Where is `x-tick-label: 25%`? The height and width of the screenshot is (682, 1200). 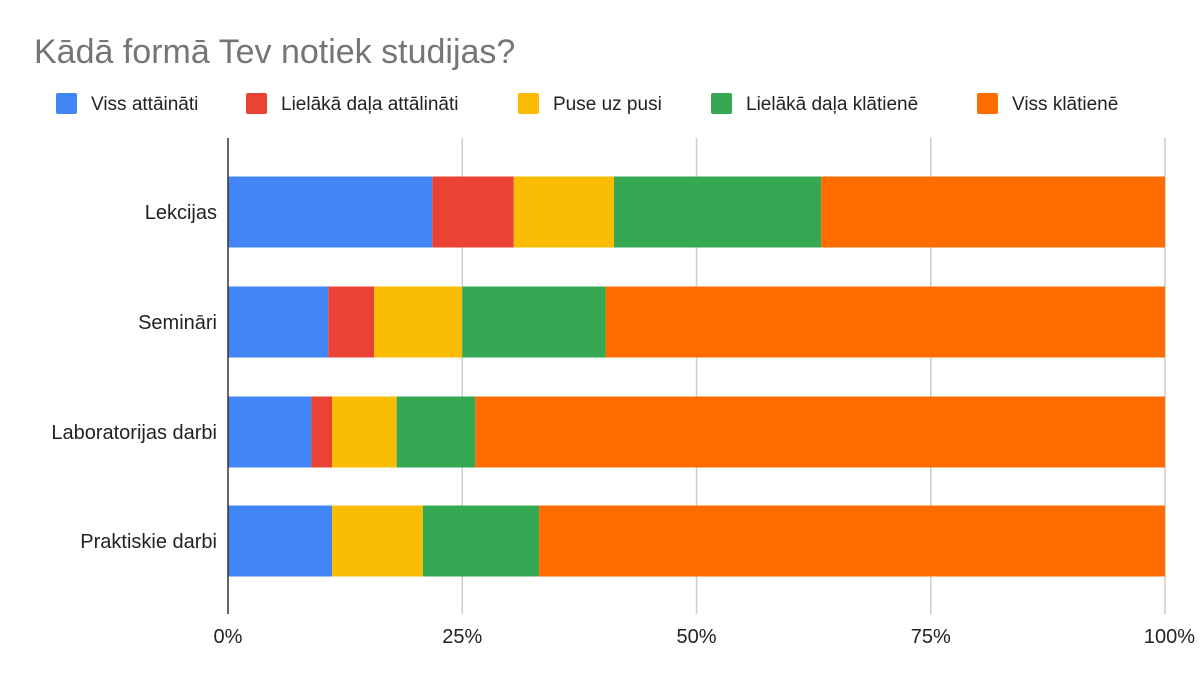
x-tick-label: 25% is located at coordinates (462, 637).